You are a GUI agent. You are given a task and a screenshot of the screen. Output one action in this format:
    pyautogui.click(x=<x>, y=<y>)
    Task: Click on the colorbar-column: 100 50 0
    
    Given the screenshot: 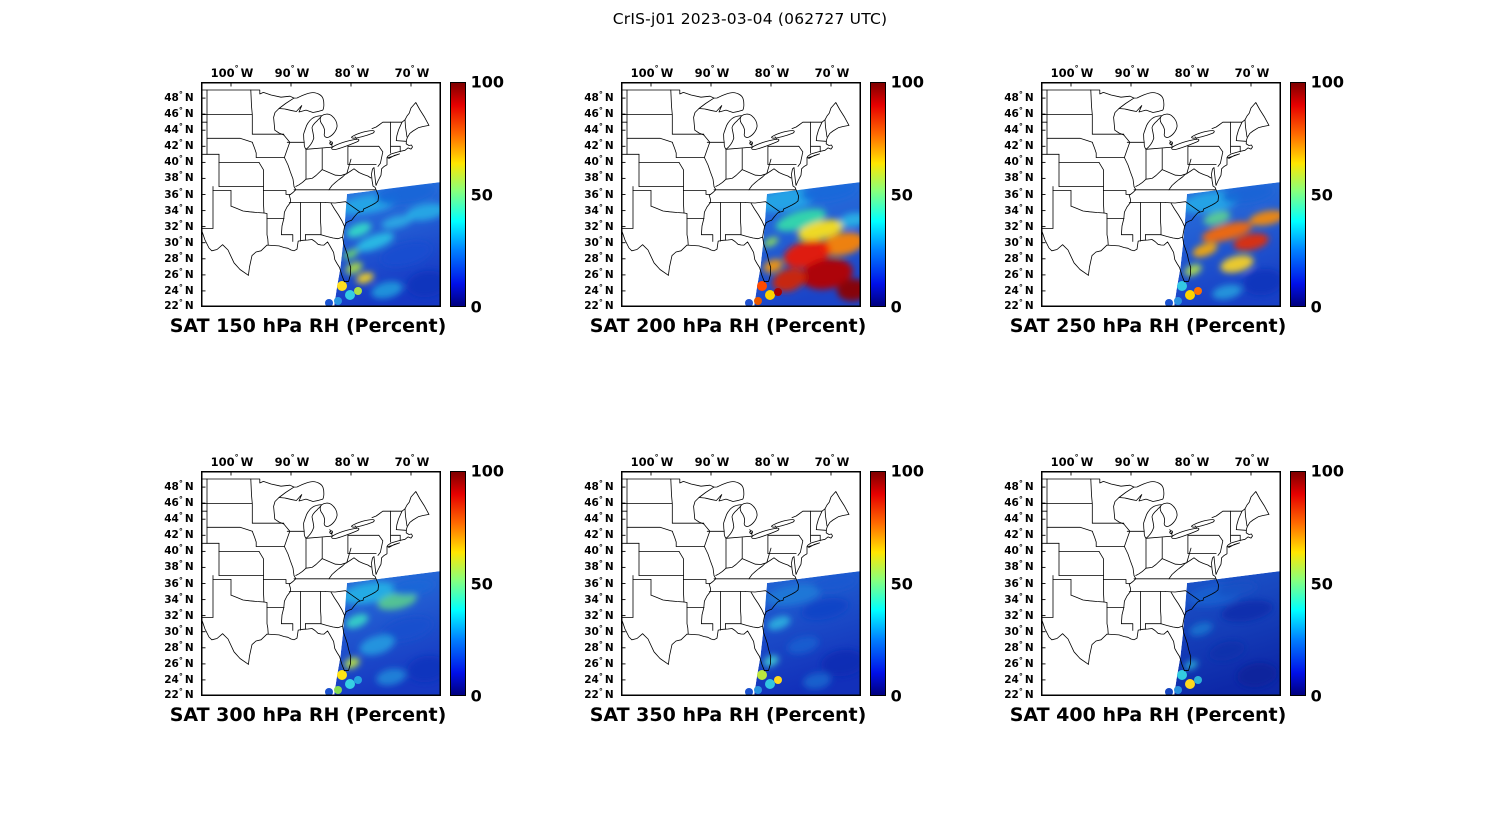 What is the action you would take?
    pyautogui.click(x=479, y=195)
    